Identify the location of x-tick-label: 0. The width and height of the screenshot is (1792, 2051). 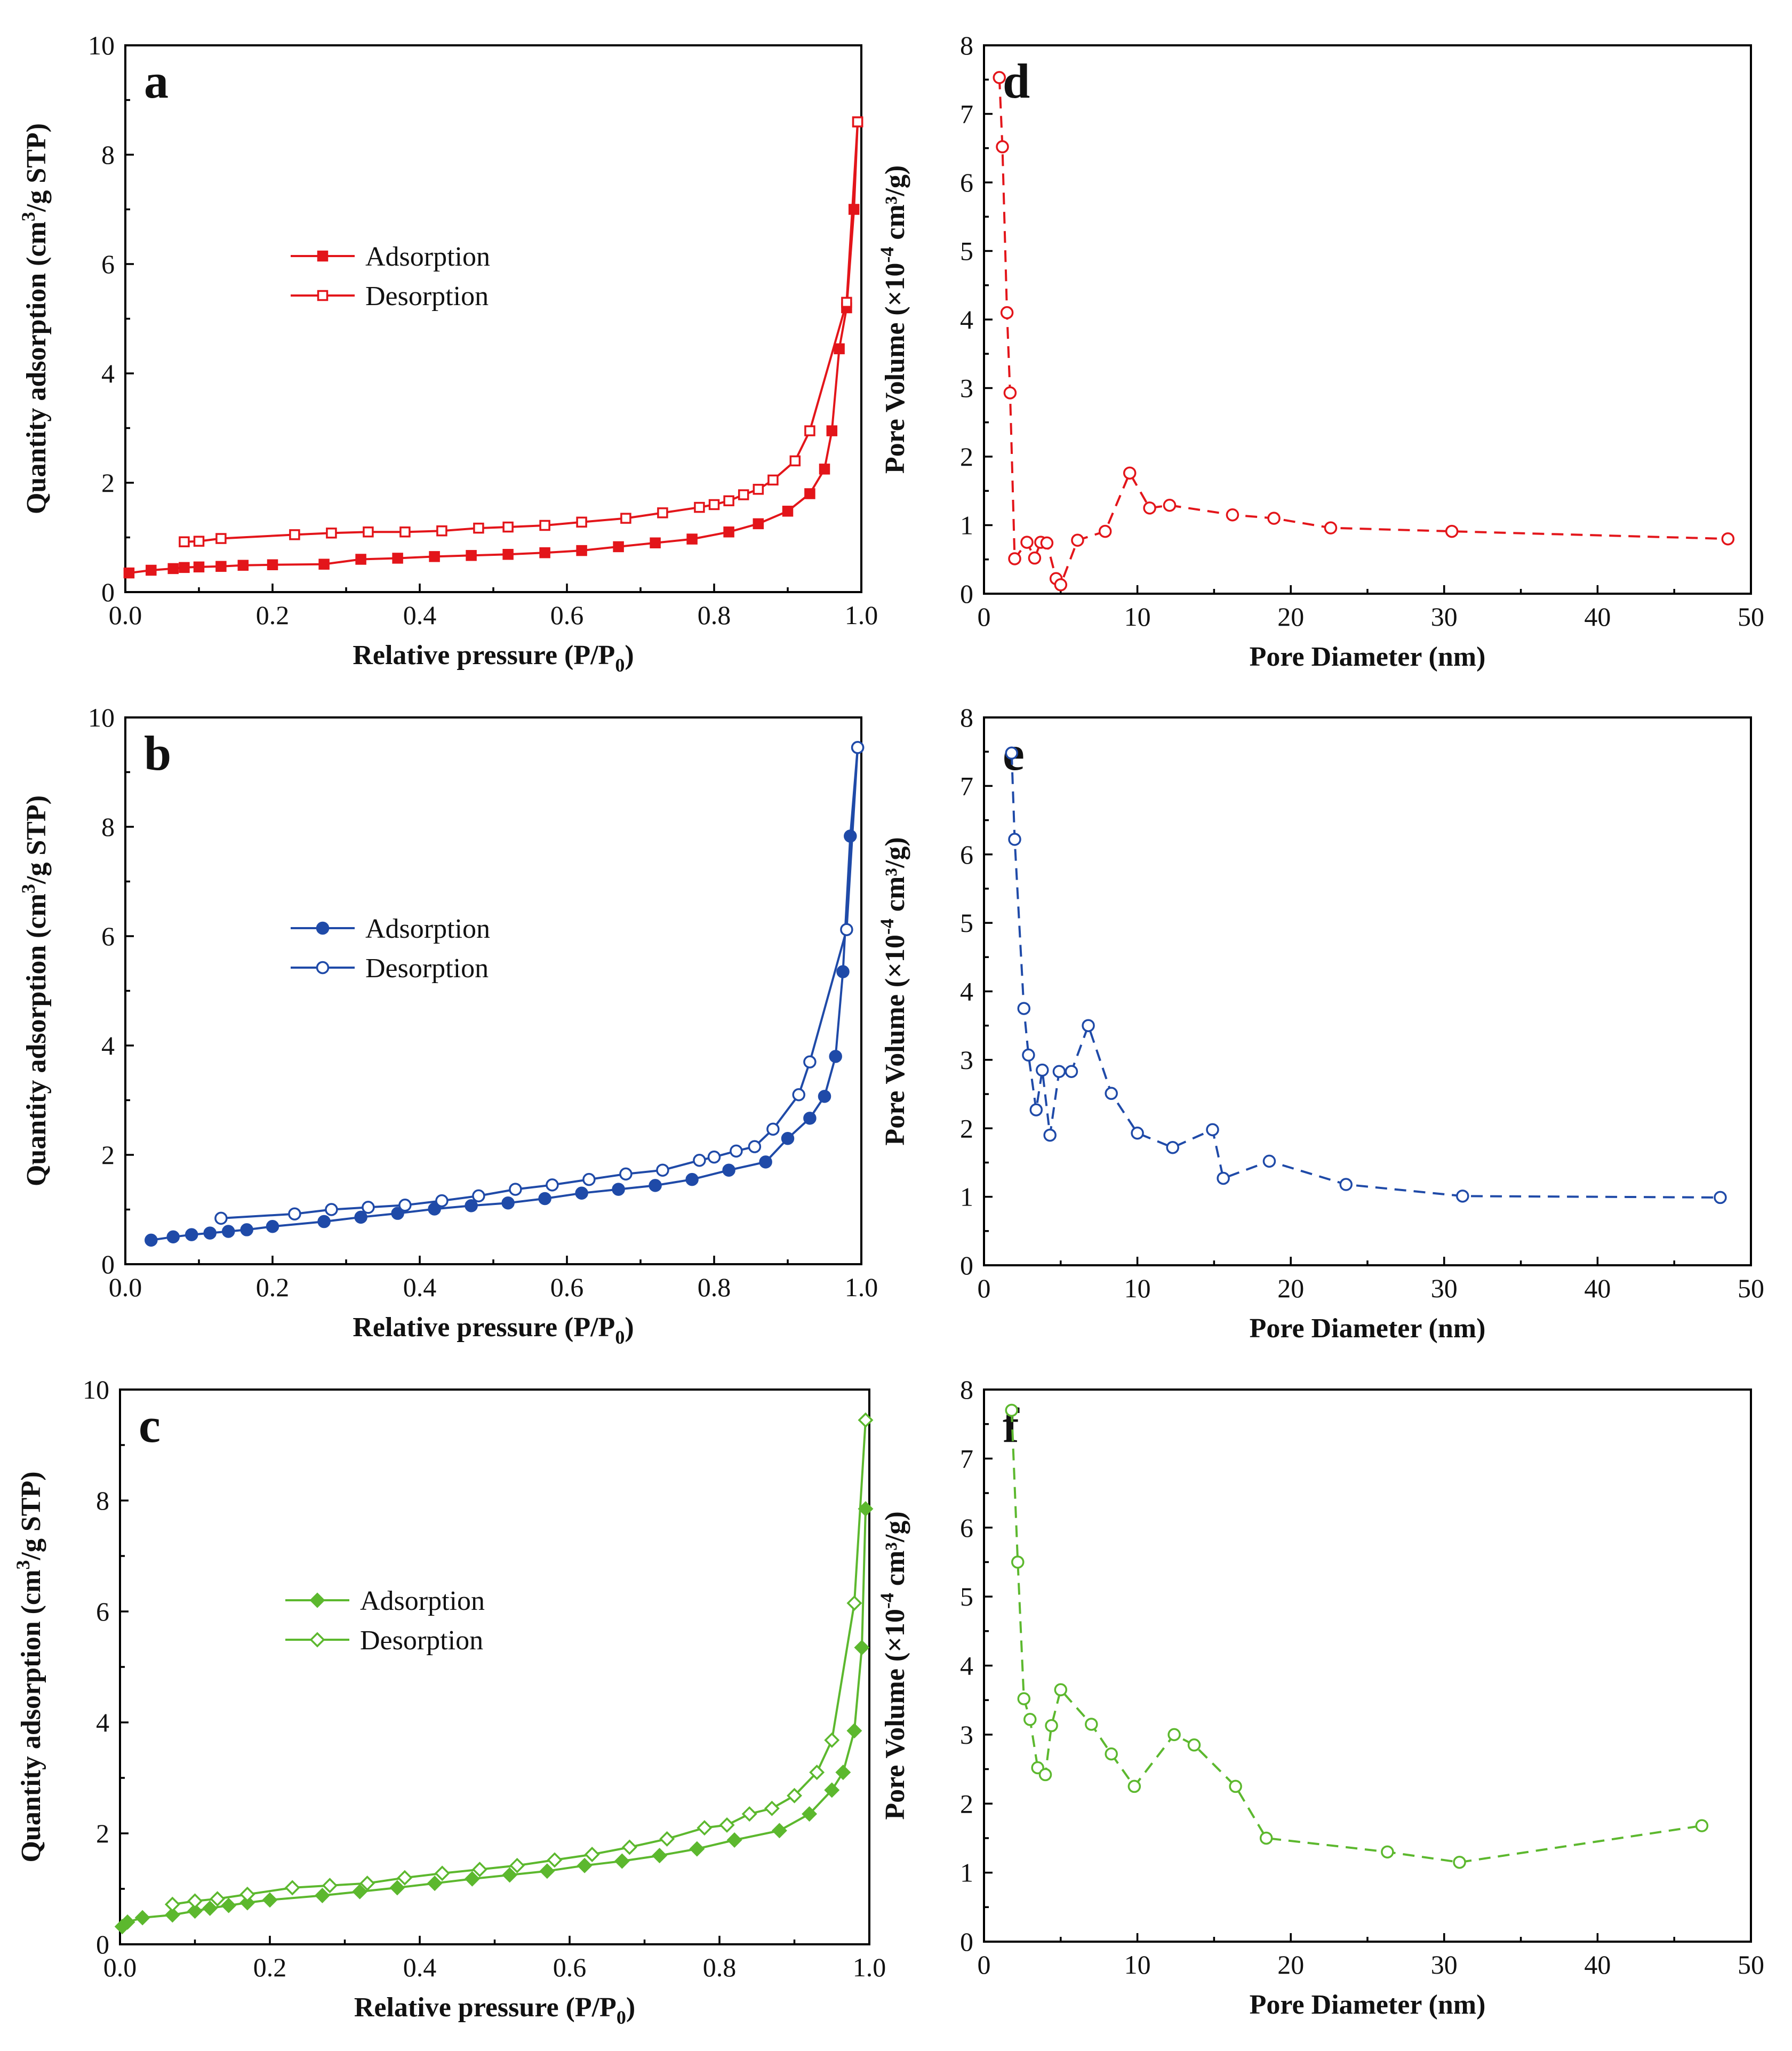
(984, 1288).